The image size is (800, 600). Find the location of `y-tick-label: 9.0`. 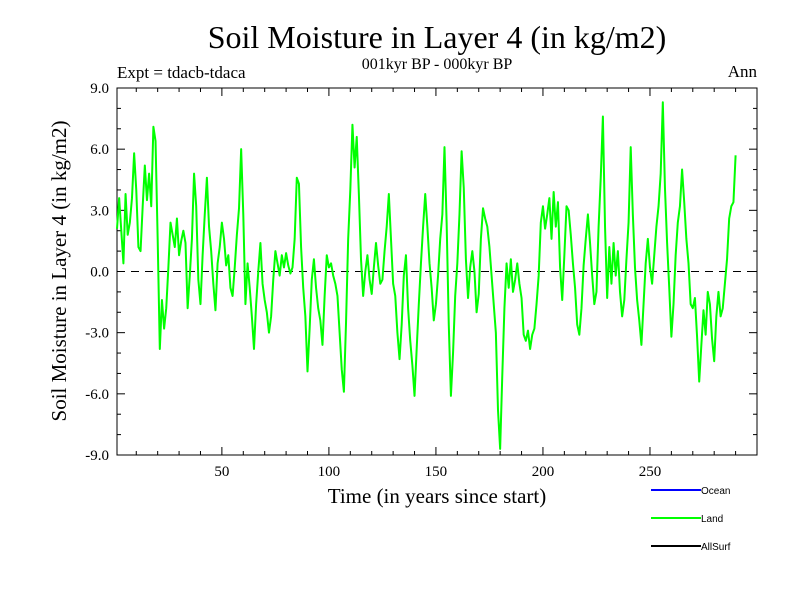

y-tick-label: 9.0 is located at coordinates (99, 89).